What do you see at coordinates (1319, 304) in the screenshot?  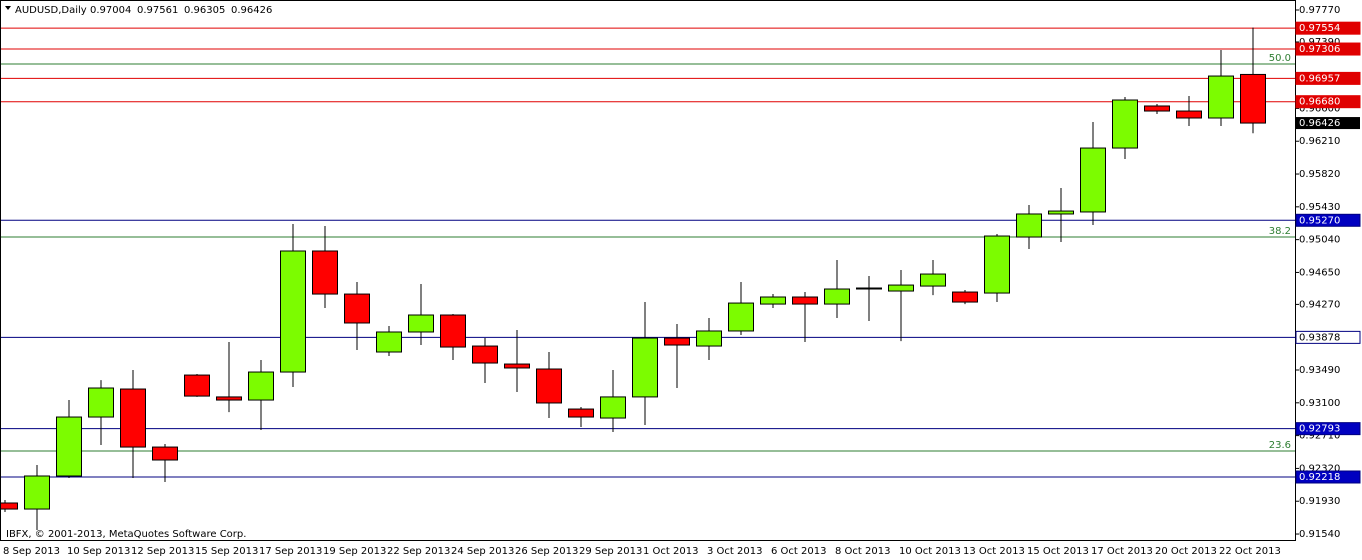 I see `y-tick-label: 0.94270` at bounding box center [1319, 304].